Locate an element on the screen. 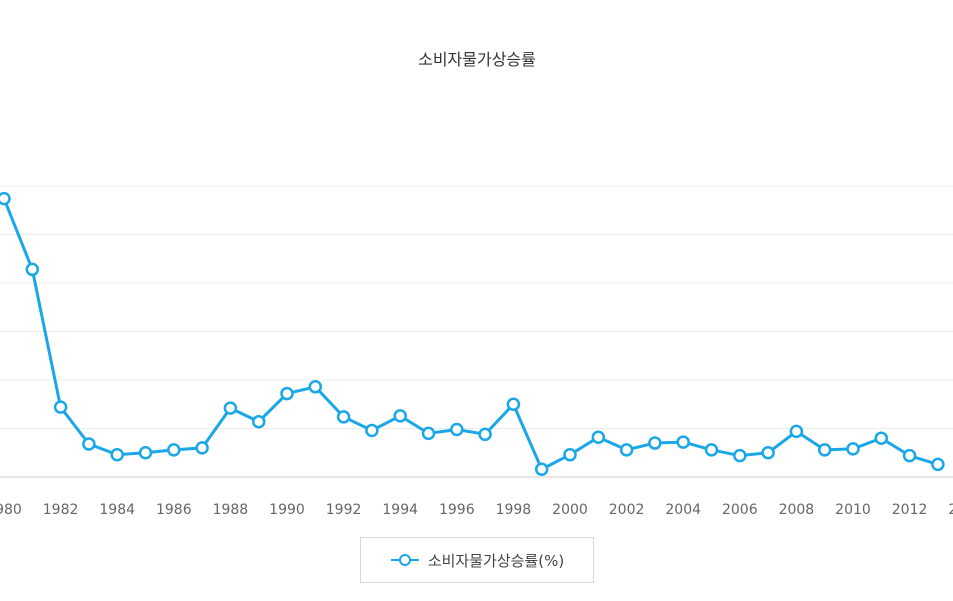  x-tick-label: 2000 is located at coordinates (570, 510).